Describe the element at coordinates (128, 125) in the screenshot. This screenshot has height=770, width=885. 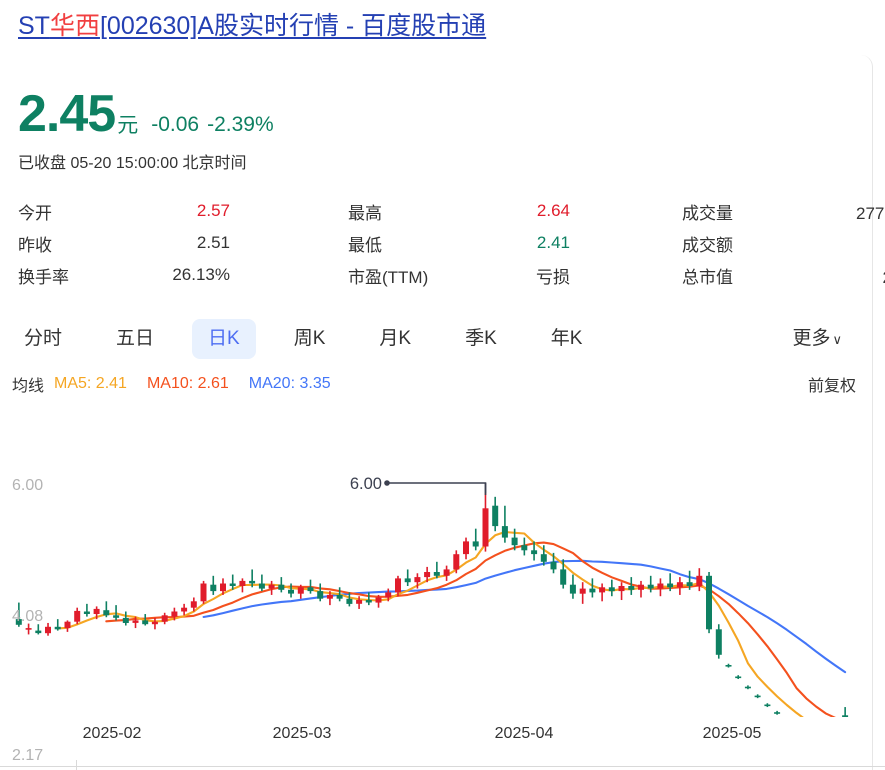
I see `price-unit: 元` at that location.